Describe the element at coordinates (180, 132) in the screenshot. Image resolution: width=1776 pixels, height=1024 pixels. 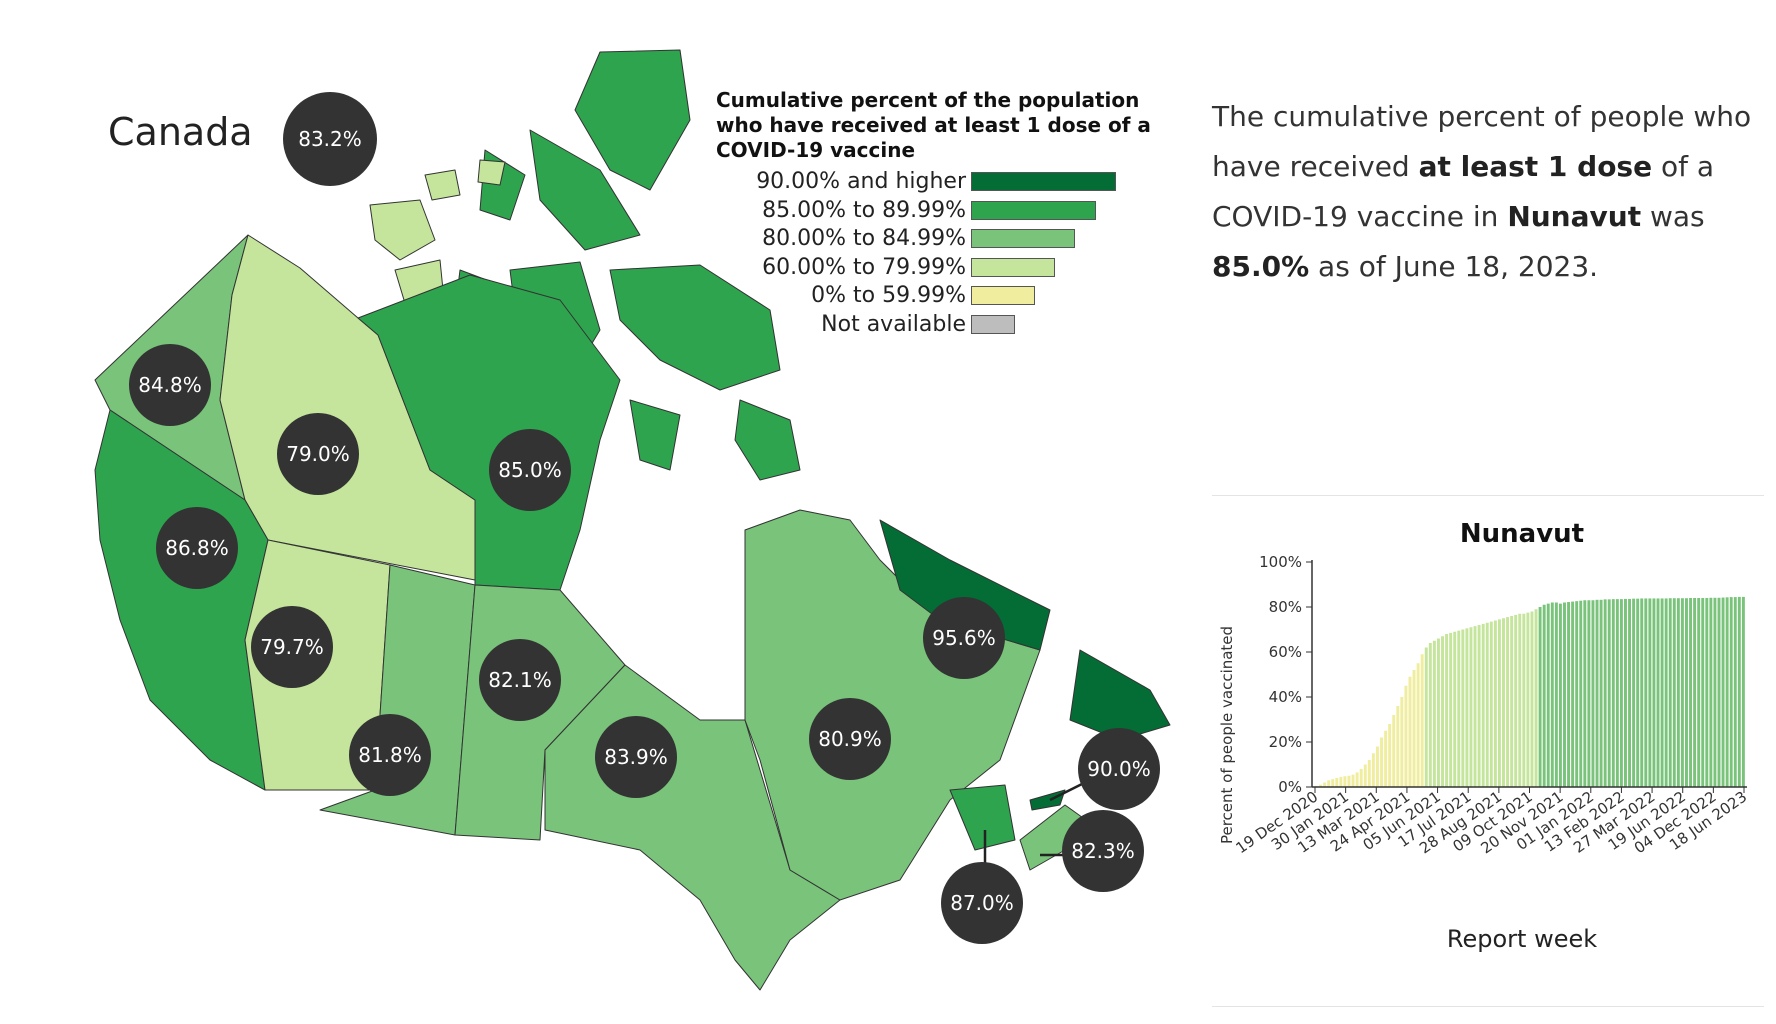
I see `canada-label: Canada` at that location.